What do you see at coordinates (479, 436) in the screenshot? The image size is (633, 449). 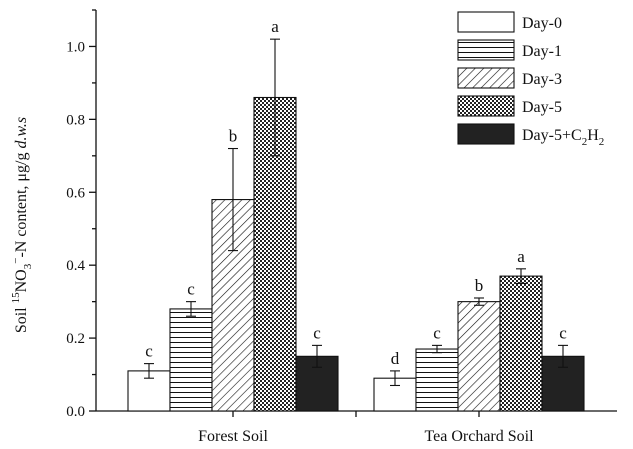 I see `x-category-label: Tea Orchard Soil` at bounding box center [479, 436].